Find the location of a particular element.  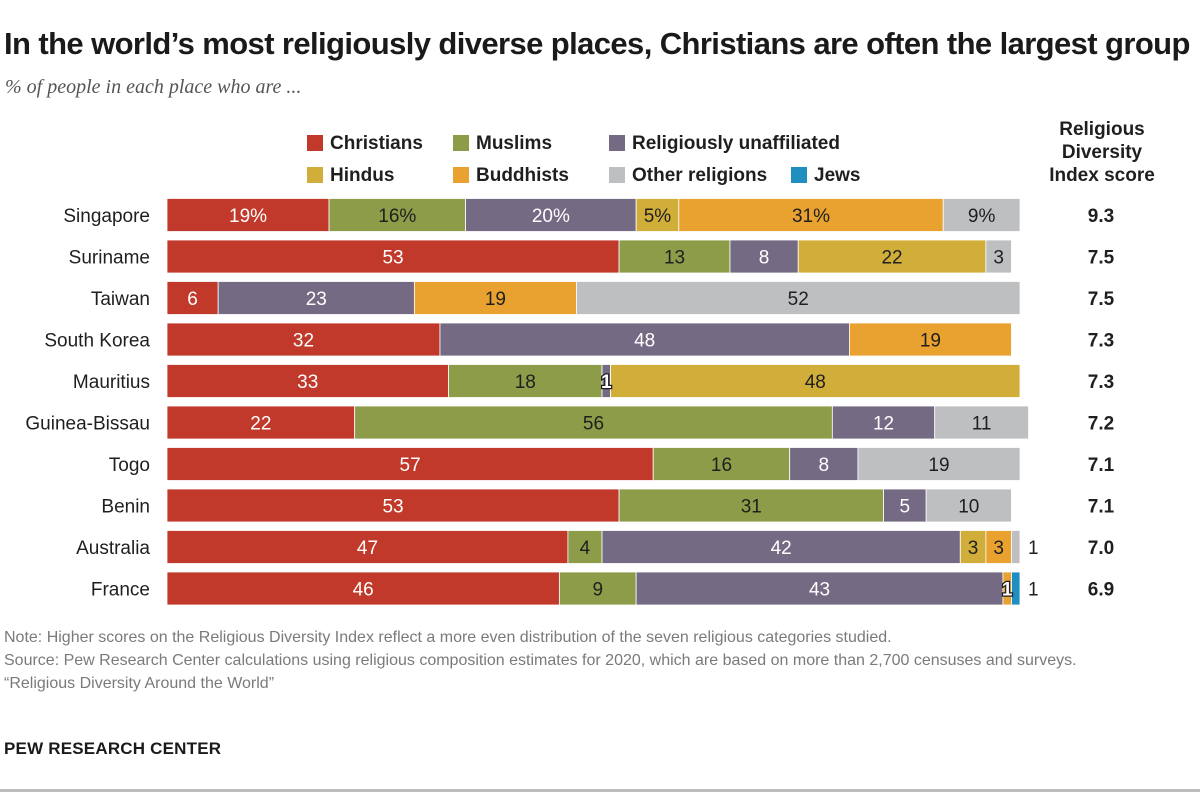

bar-suriname-religiously-unaffiliated is located at coordinates (764, 256).